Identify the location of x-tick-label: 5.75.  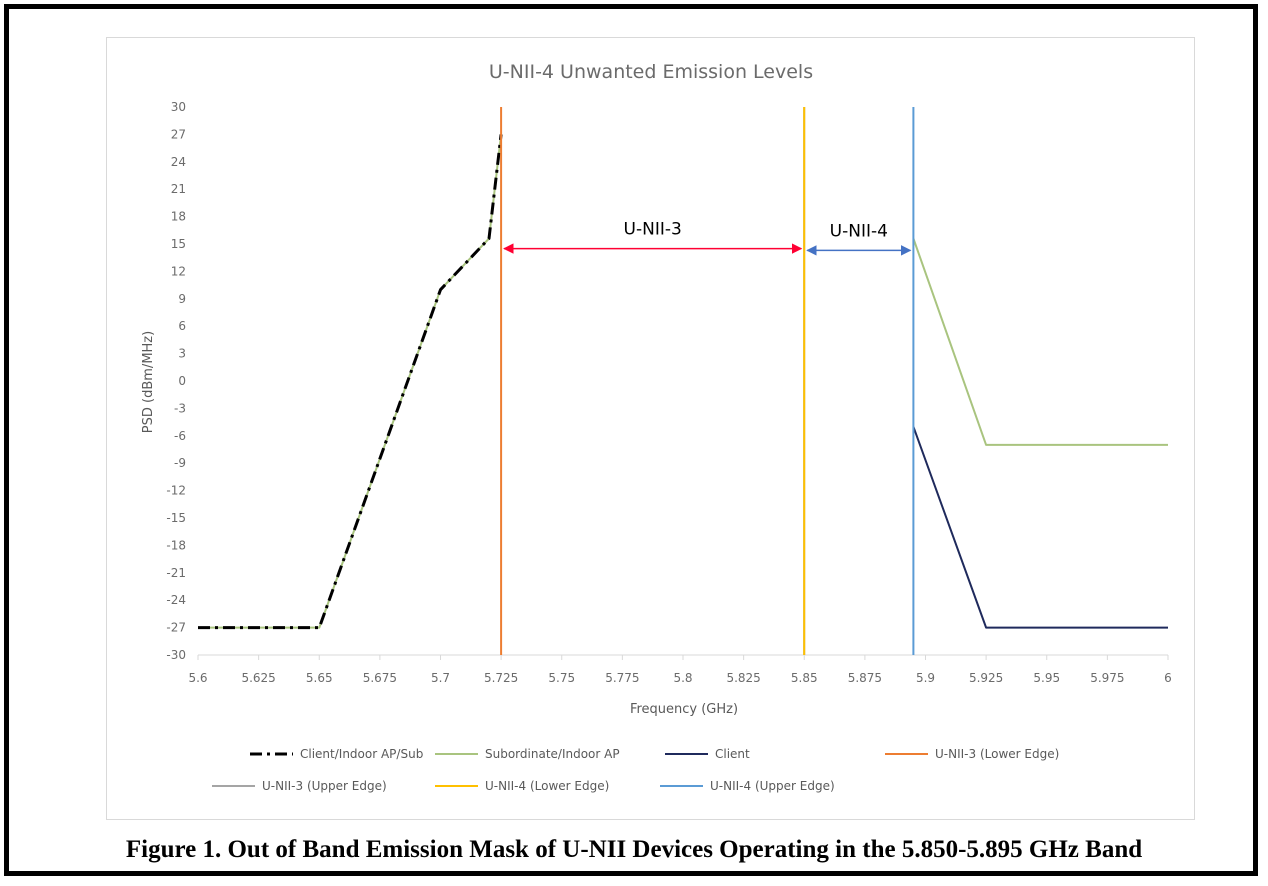
(561, 678).